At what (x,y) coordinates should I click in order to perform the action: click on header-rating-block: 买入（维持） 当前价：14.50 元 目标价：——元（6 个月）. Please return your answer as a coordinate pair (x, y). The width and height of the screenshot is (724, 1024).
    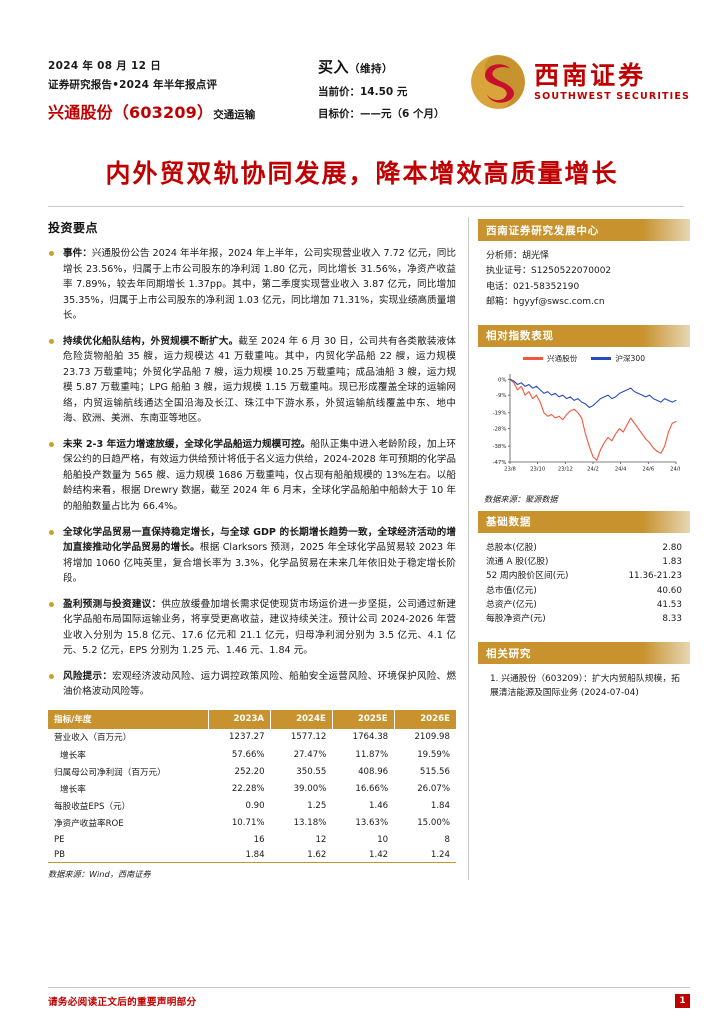
    Looking at the image, I should click on (381, 92).